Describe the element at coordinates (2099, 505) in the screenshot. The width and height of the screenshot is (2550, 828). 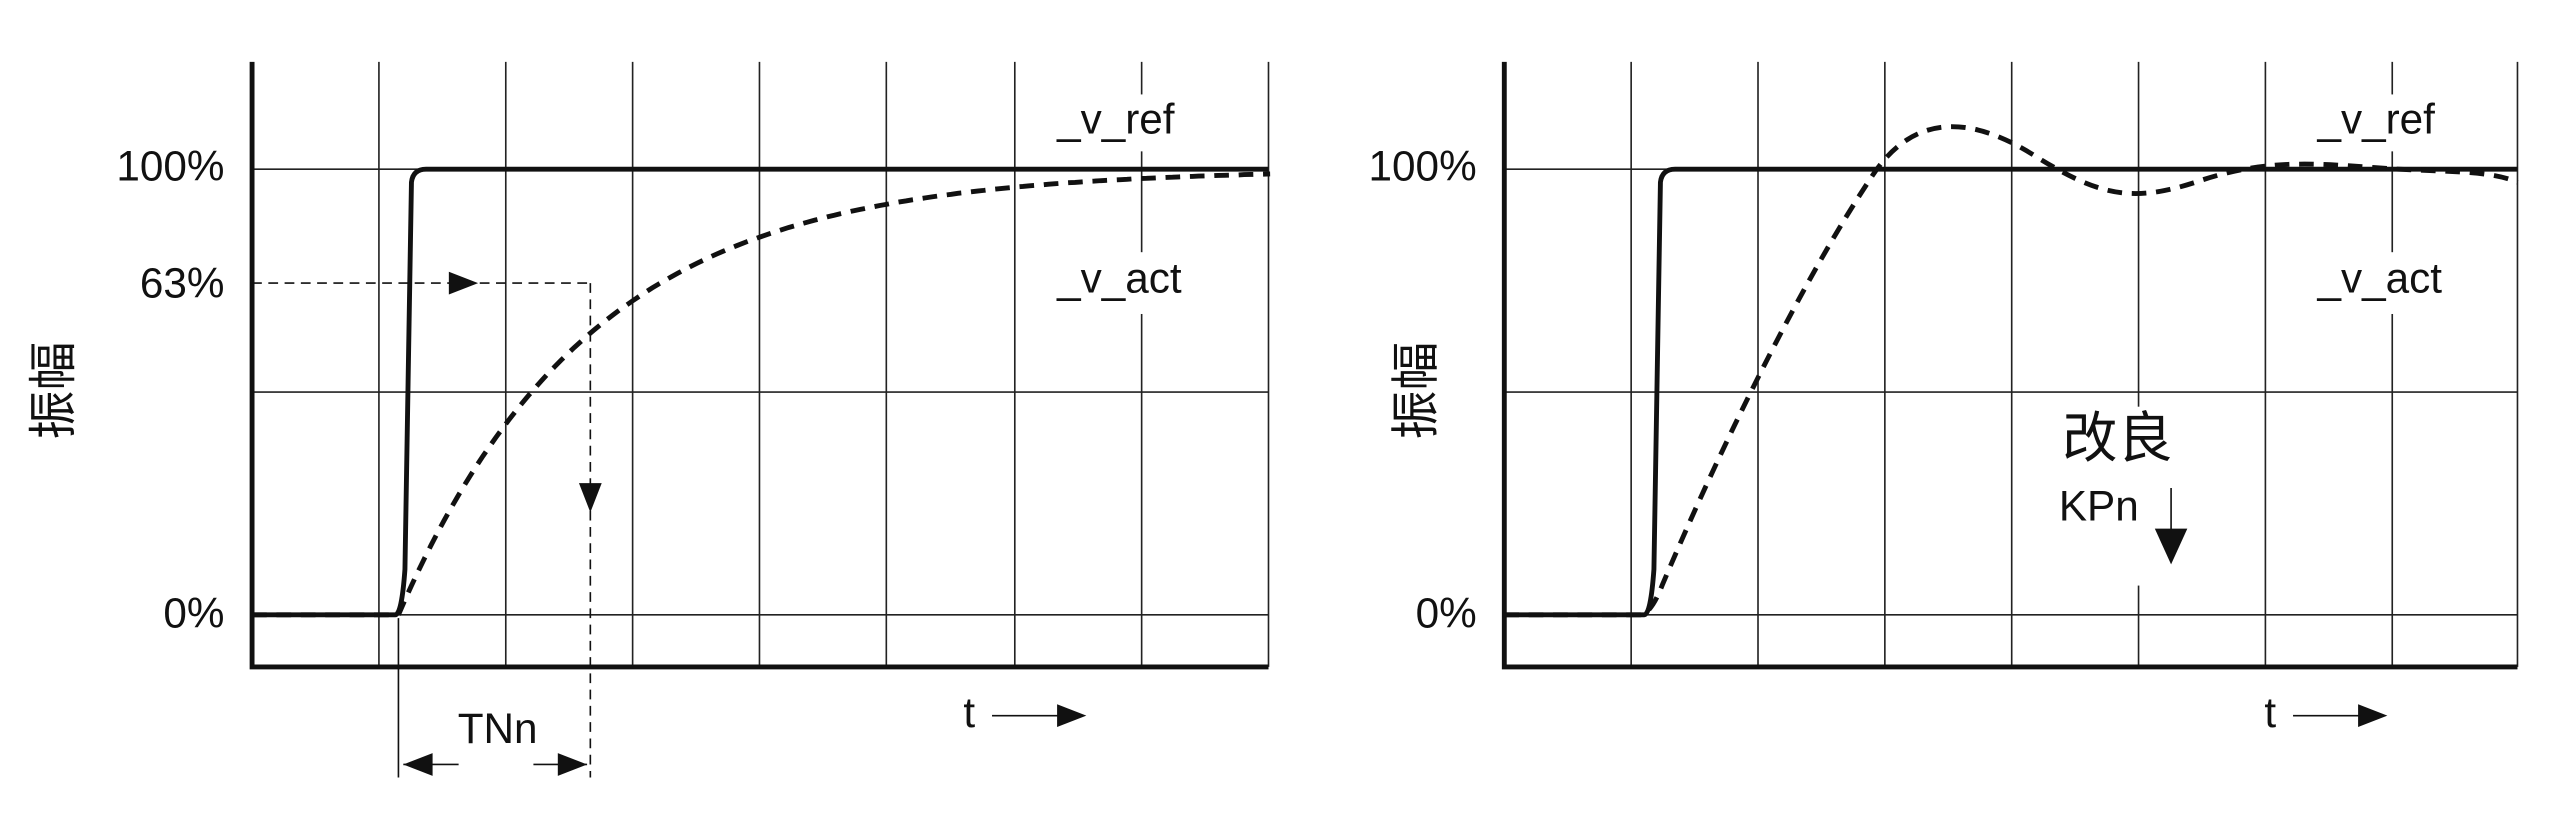
I see `annotation-sub: KPn` at that location.